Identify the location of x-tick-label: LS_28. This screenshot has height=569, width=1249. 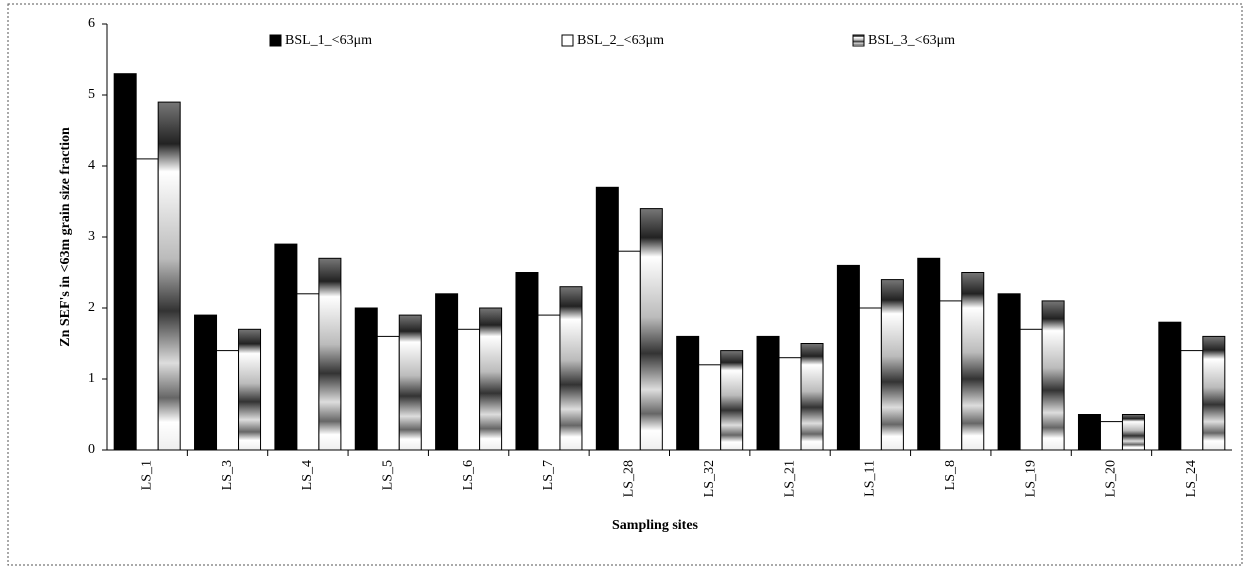
(629, 478).